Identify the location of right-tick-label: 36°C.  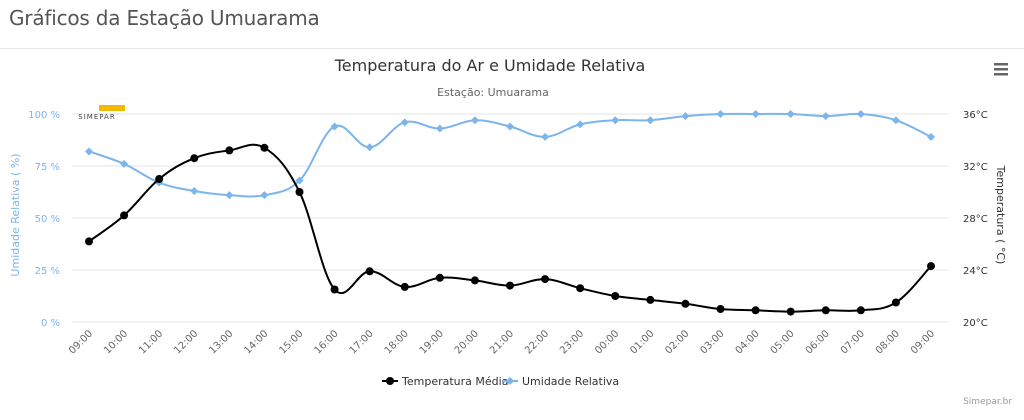
(975, 115).